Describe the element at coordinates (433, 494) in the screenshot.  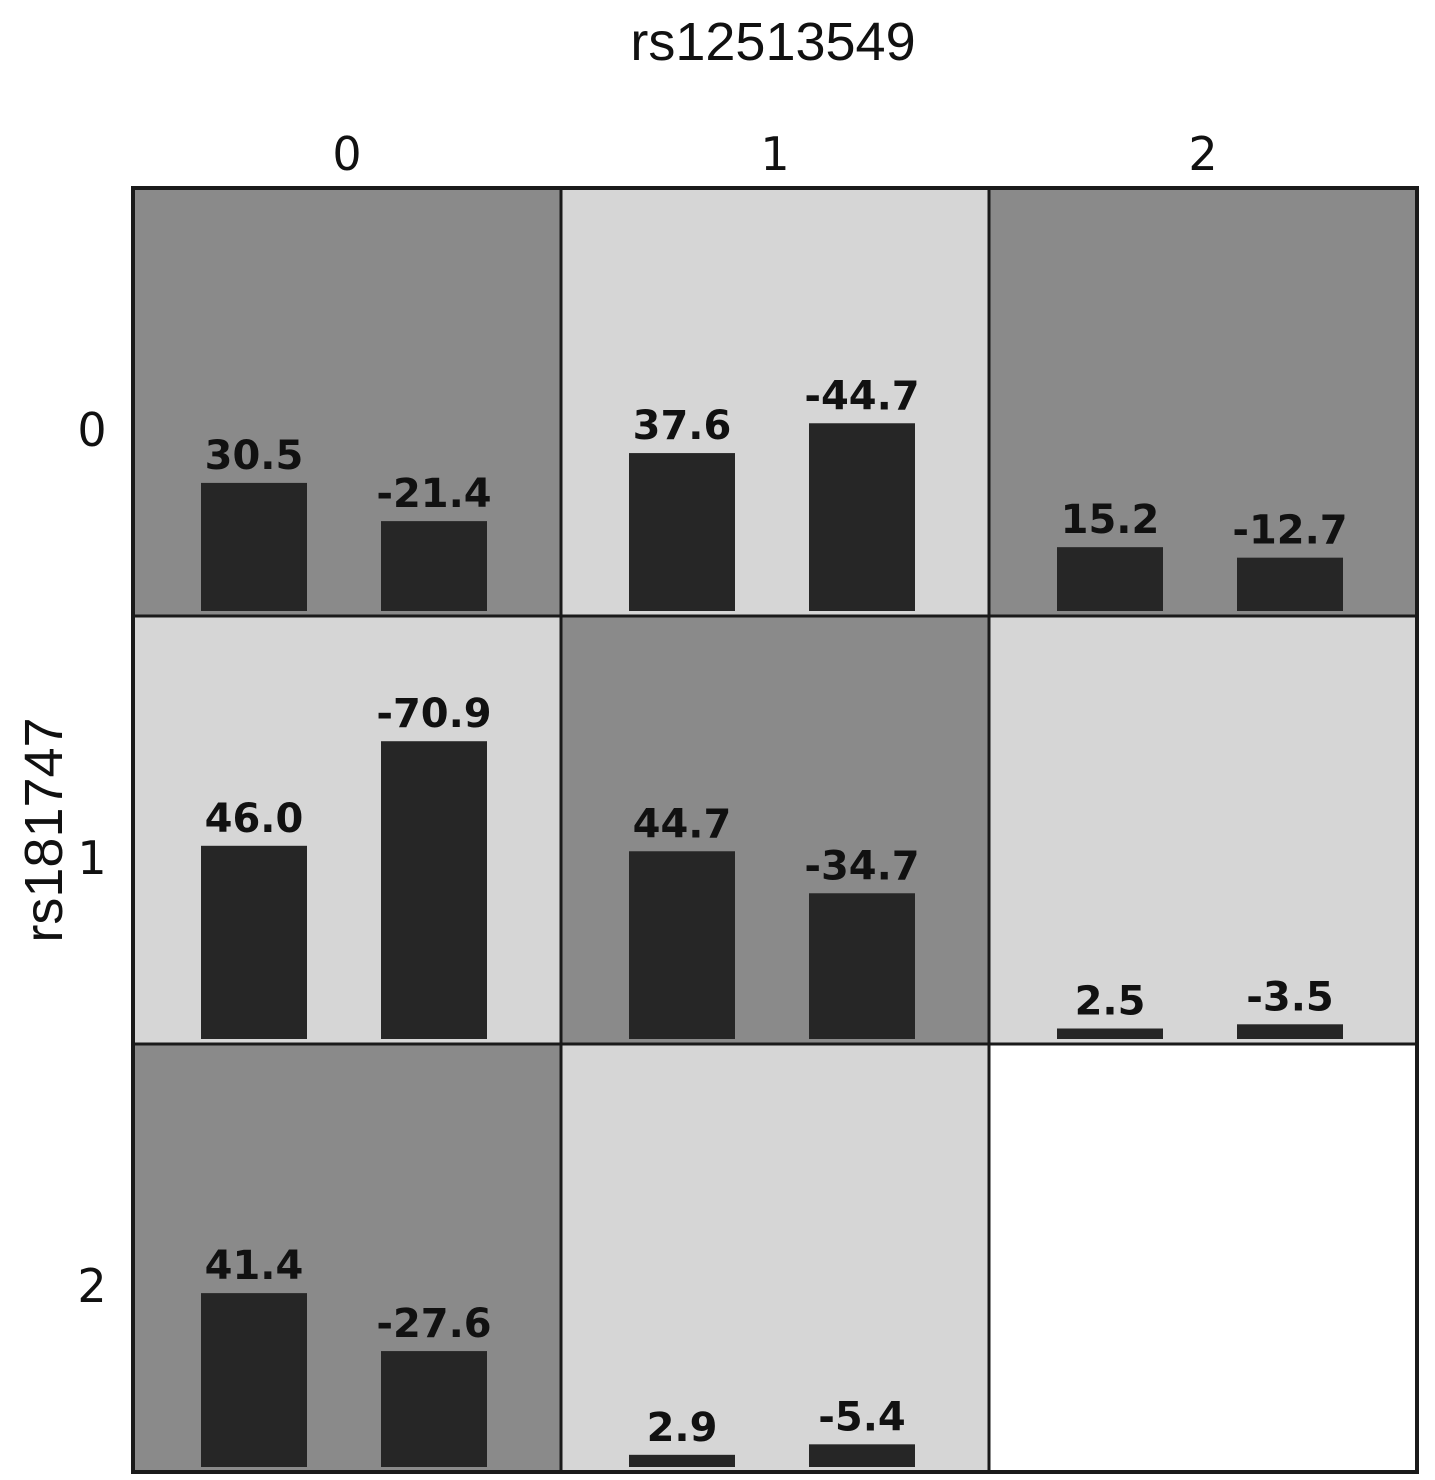
I see `data-label: -21.4` at that location.